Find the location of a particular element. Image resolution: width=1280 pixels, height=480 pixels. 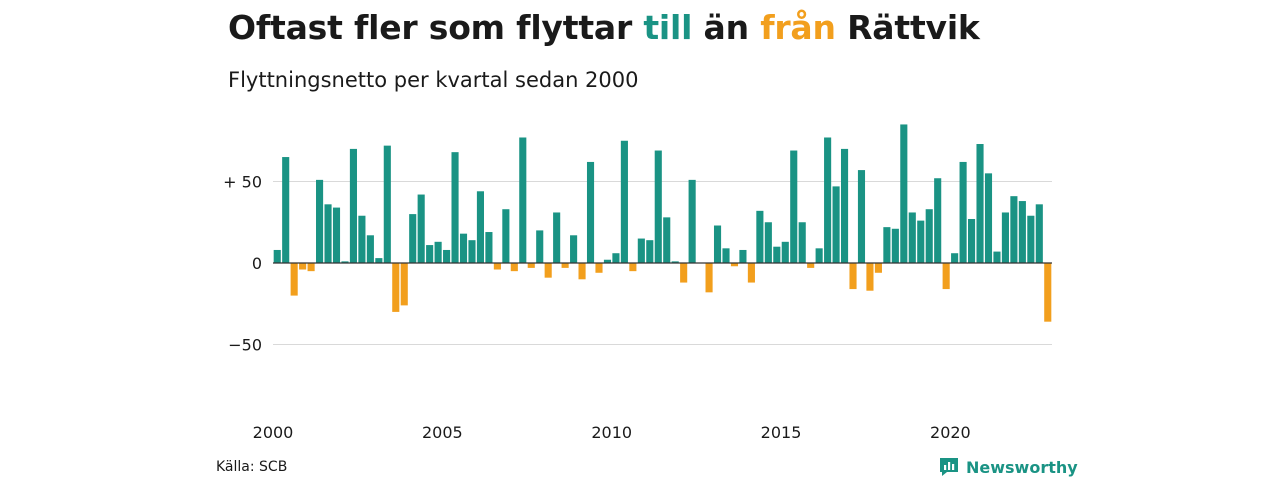

x-tick-label: 2010 is located at coordinates (611, 432).